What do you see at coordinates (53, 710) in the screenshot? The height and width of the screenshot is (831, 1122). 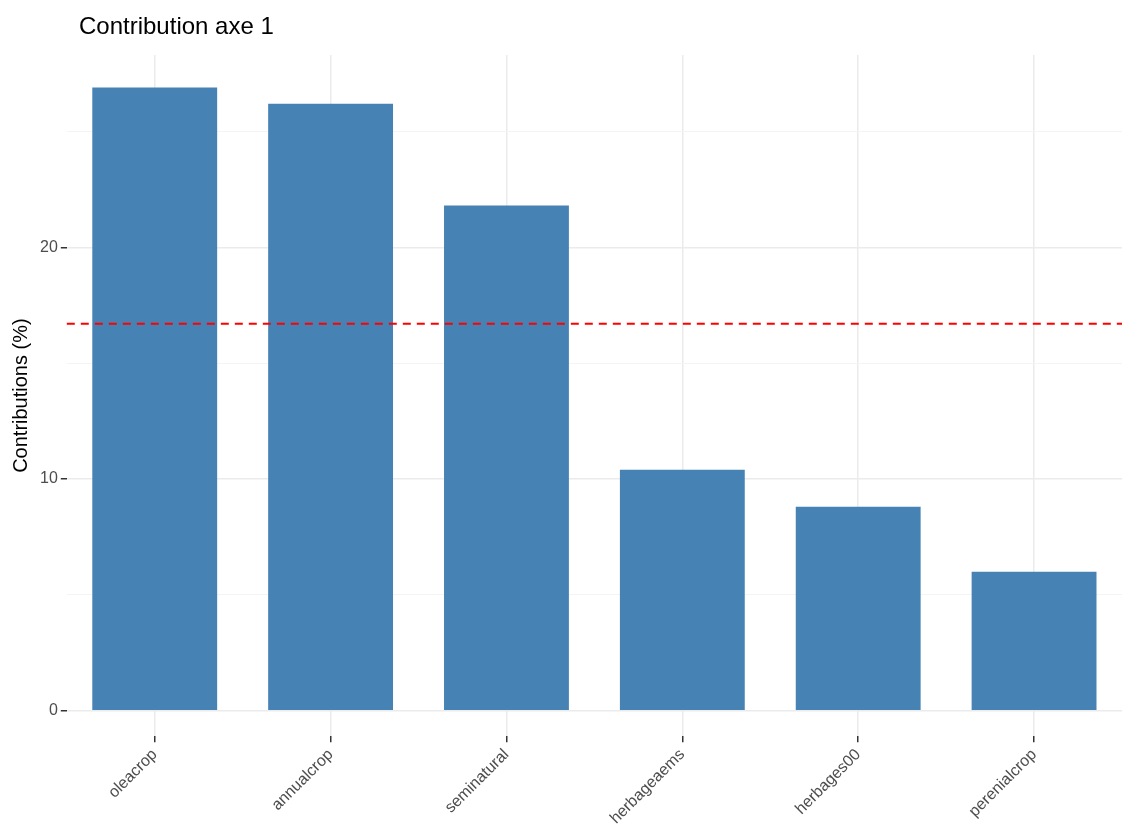 I see `y-tick-label: 0` at bounding box center [53, 710].